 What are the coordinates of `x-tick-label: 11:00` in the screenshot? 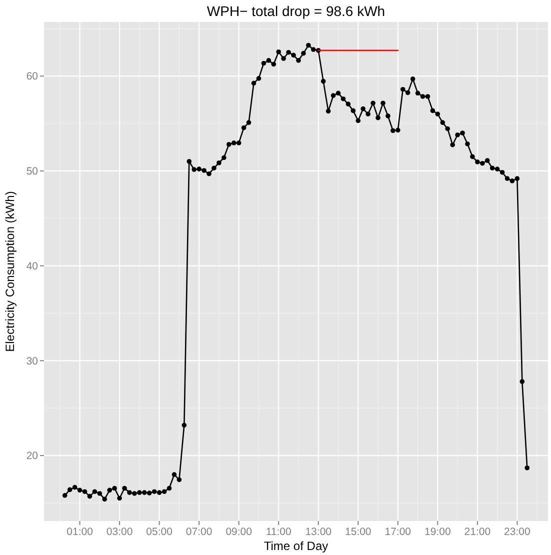 It's located at (279, 532).